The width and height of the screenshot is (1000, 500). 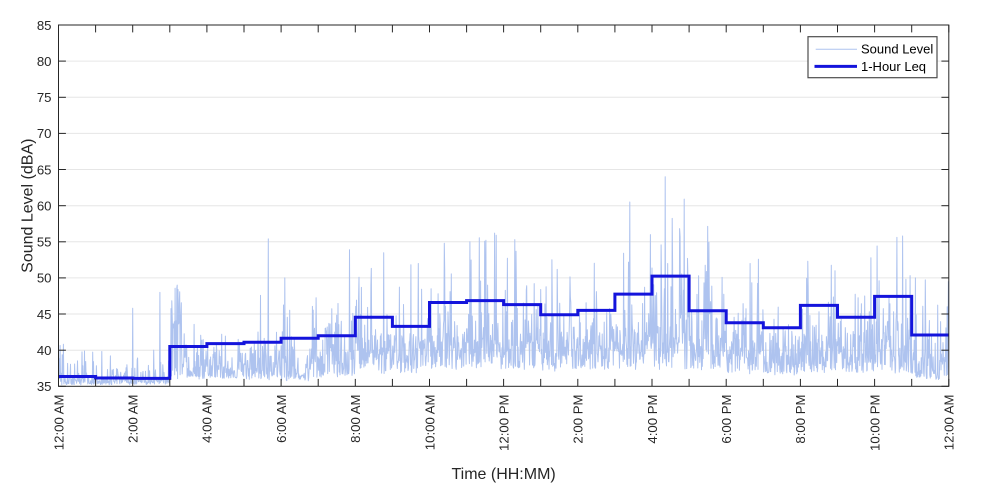 What do you see at coordinates (800, 419) in the screenshot?
I see `svg-text: 8:00 PM` at bounding box center [800, 419].